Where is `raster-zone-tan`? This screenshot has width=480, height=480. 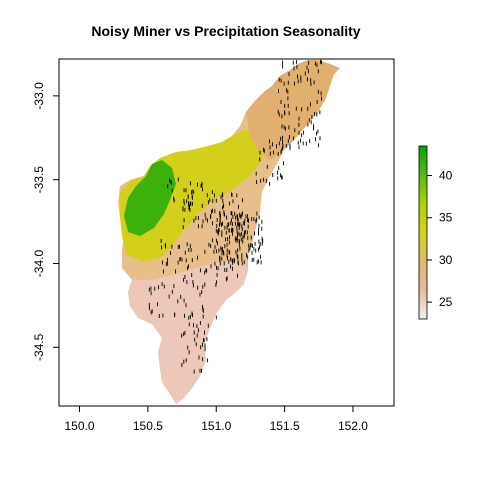
raster-zone-tan is located at coordinates (293, 110).